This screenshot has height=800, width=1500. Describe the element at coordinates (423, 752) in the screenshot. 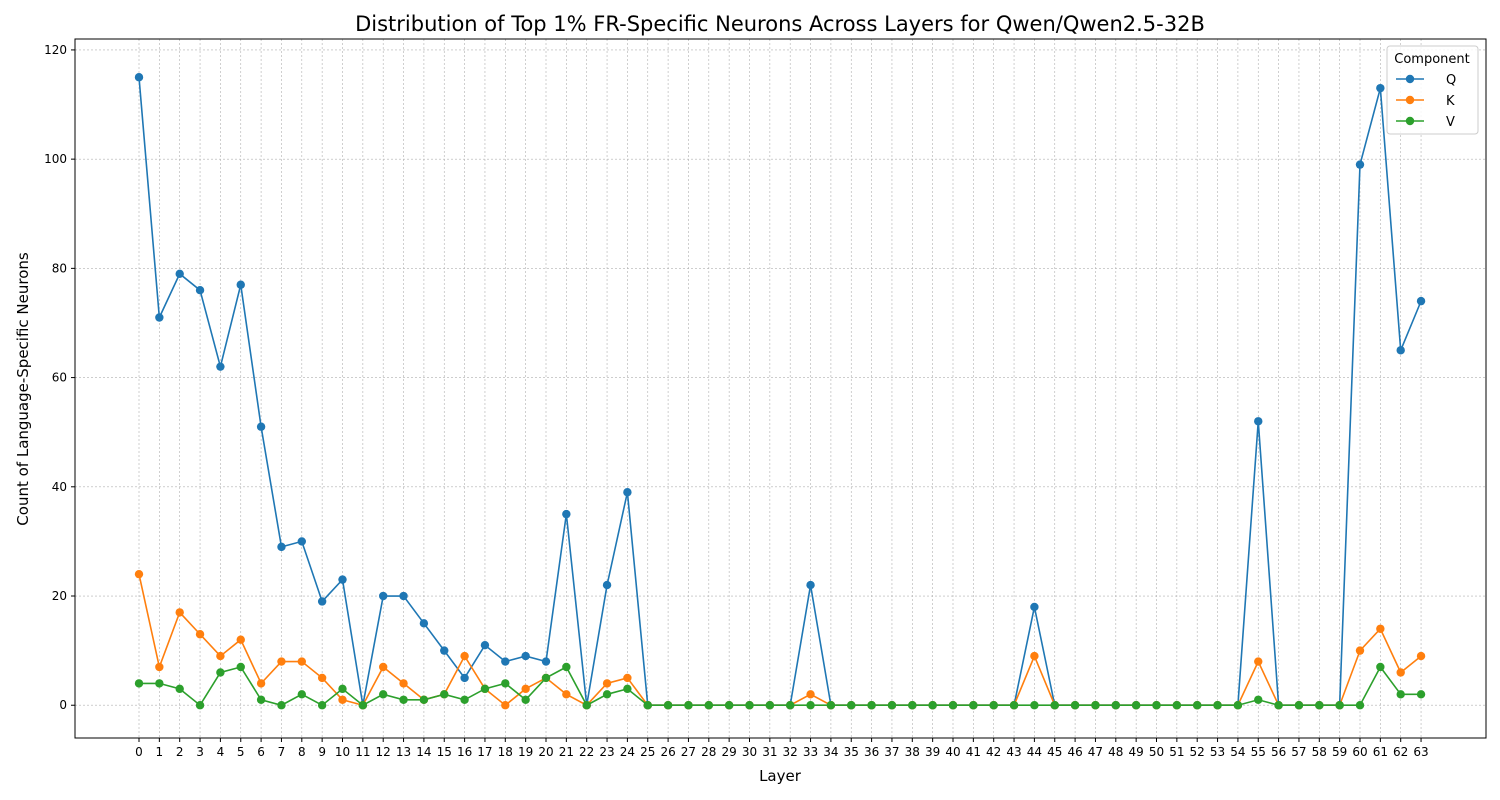

I see `x-tick-label: 14` at that location.